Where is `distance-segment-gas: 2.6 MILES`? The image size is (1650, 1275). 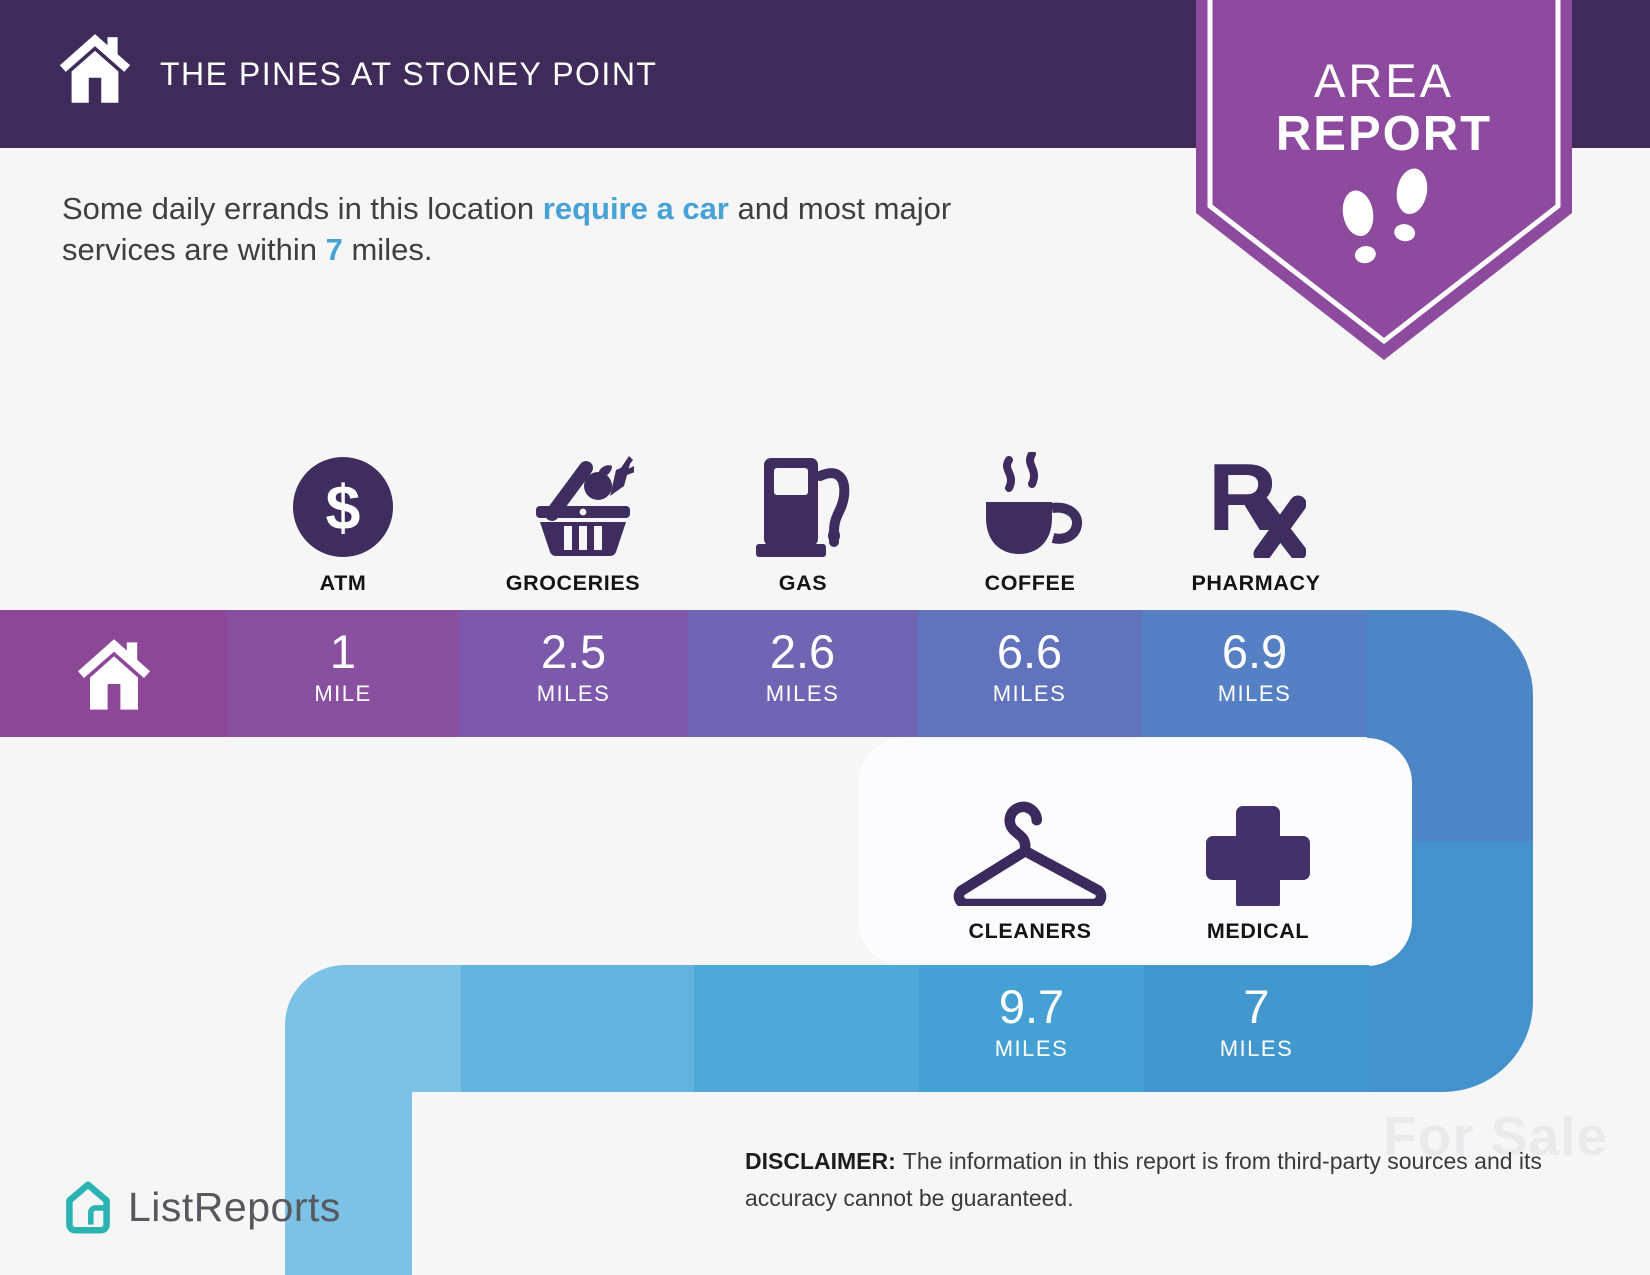 distance-segment-gas: 2.6 MILES is located at coordinates (802, 673).